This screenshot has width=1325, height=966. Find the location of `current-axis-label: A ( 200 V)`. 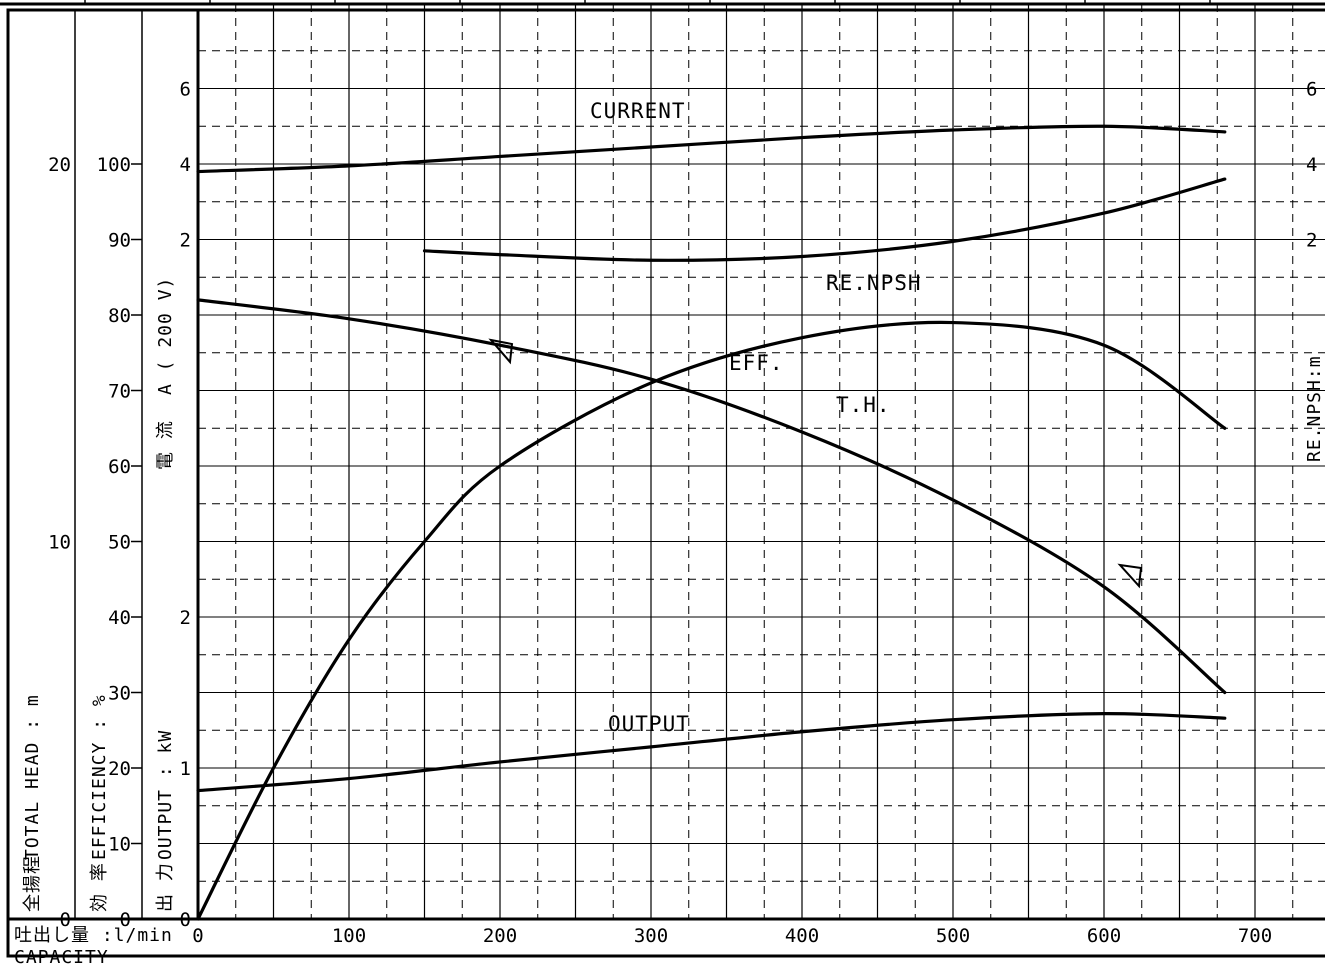

current-axis-label: A ( 200 V) is located at coordinates (165, 336).